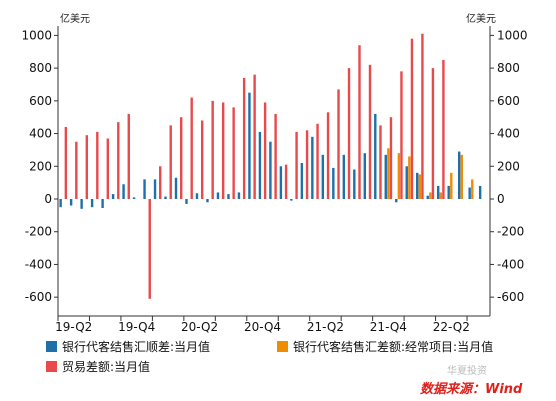 Image resolution: width=556 pixels, height=401 pixels. What do you see at coordinates (75, 18) in the screenshot?
I see `y-unit-left: 亿美元` at bounding box center [75, 18].